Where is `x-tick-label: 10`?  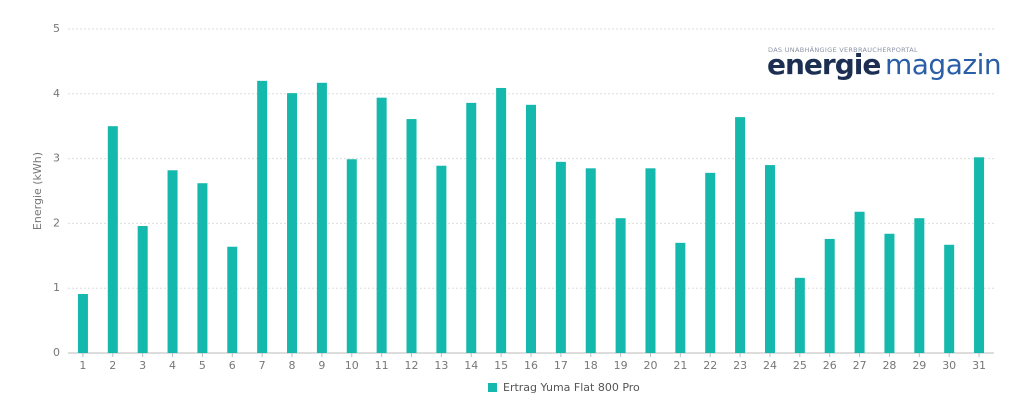
x-tick-label: 10 is located at coordinates (352, 365).